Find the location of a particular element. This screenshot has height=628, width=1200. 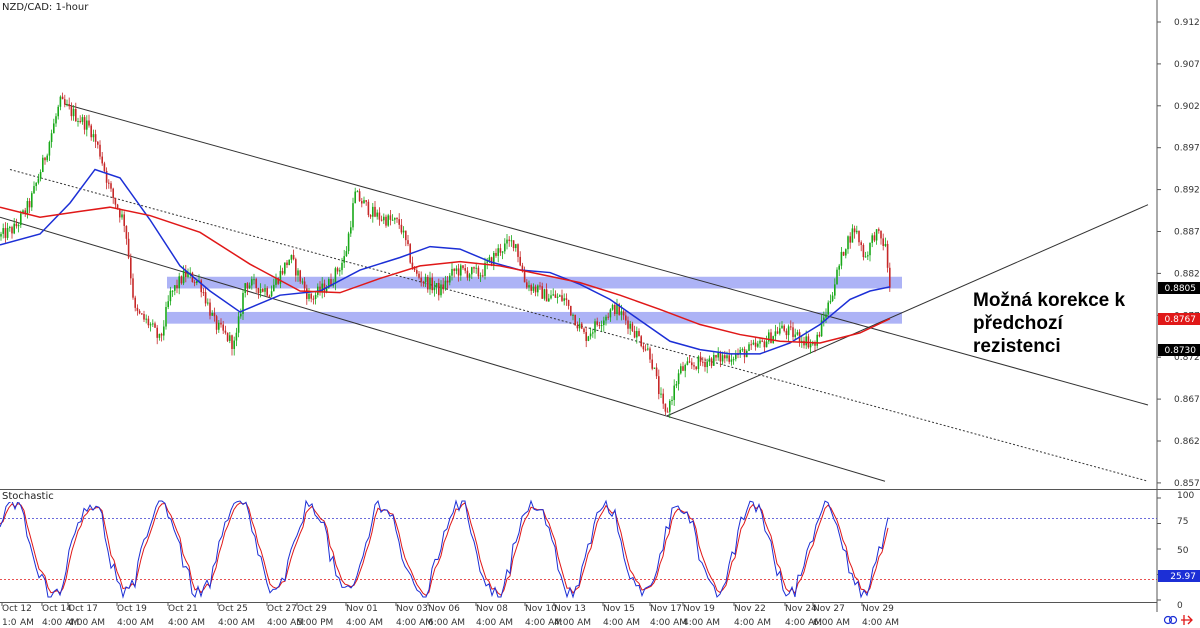

date-label: Nov 10 is located at coordinates (541, 609).